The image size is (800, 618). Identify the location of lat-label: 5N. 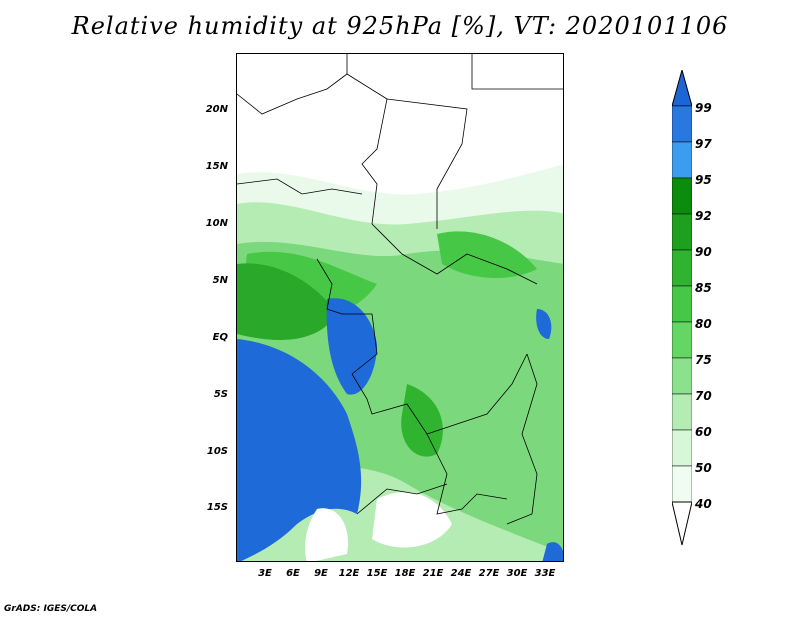
(220, 280).